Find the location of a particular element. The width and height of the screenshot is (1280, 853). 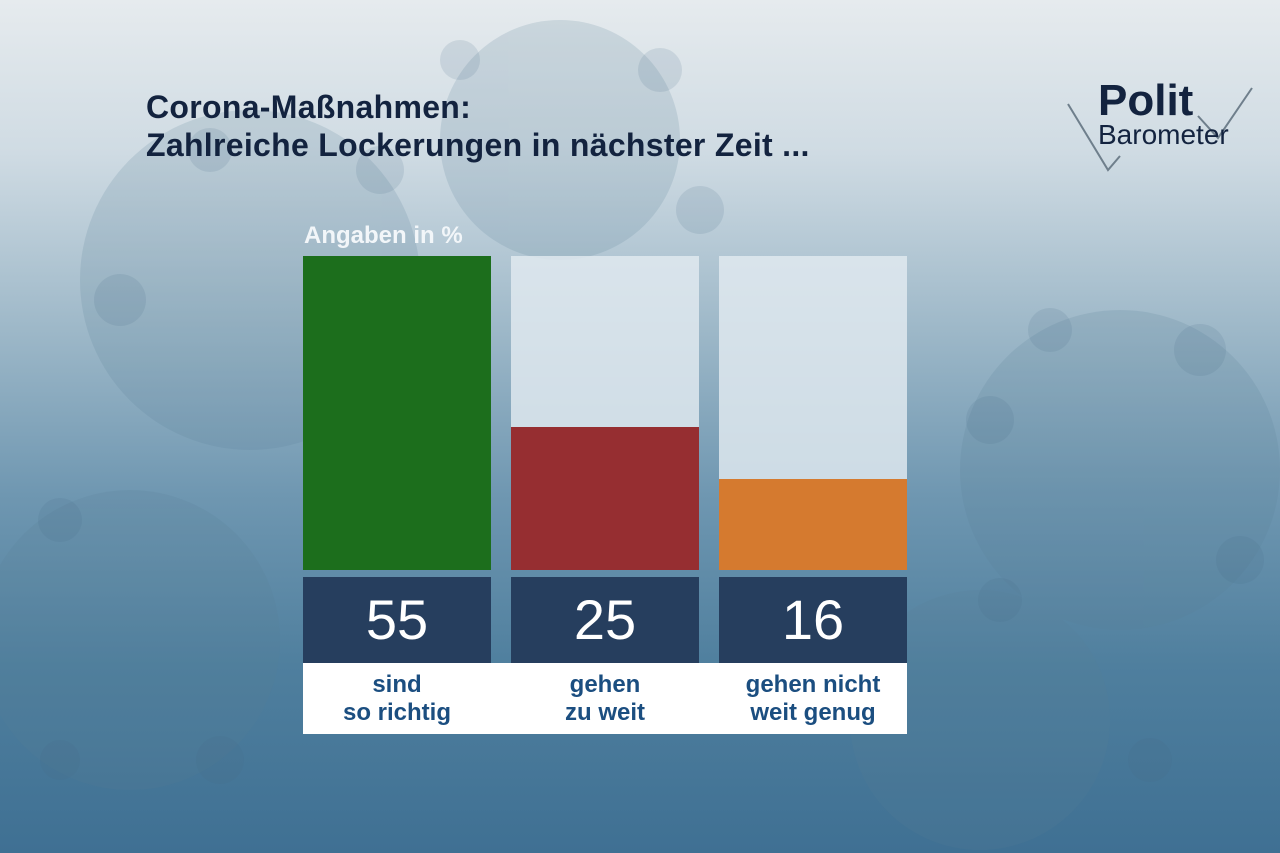

logo-polit-text: Polit is located at coordinates (1146, 100).